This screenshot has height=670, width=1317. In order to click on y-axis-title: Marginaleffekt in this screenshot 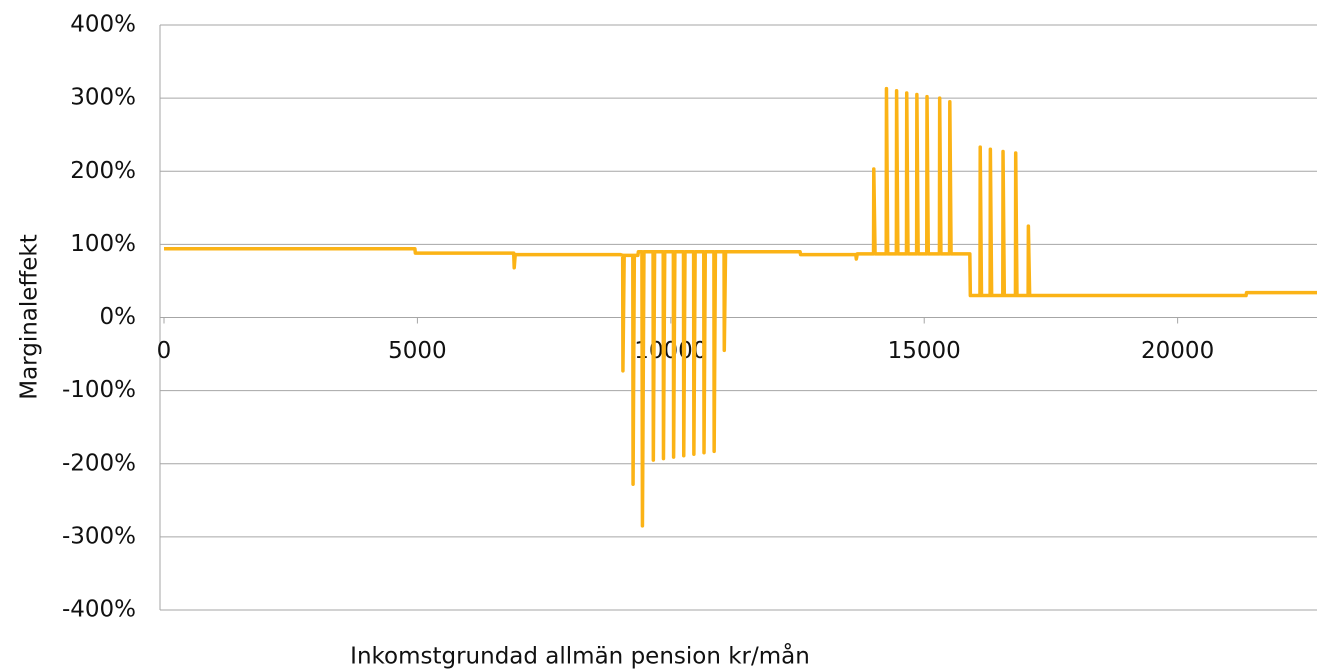, I will do `click(30, 317)`.